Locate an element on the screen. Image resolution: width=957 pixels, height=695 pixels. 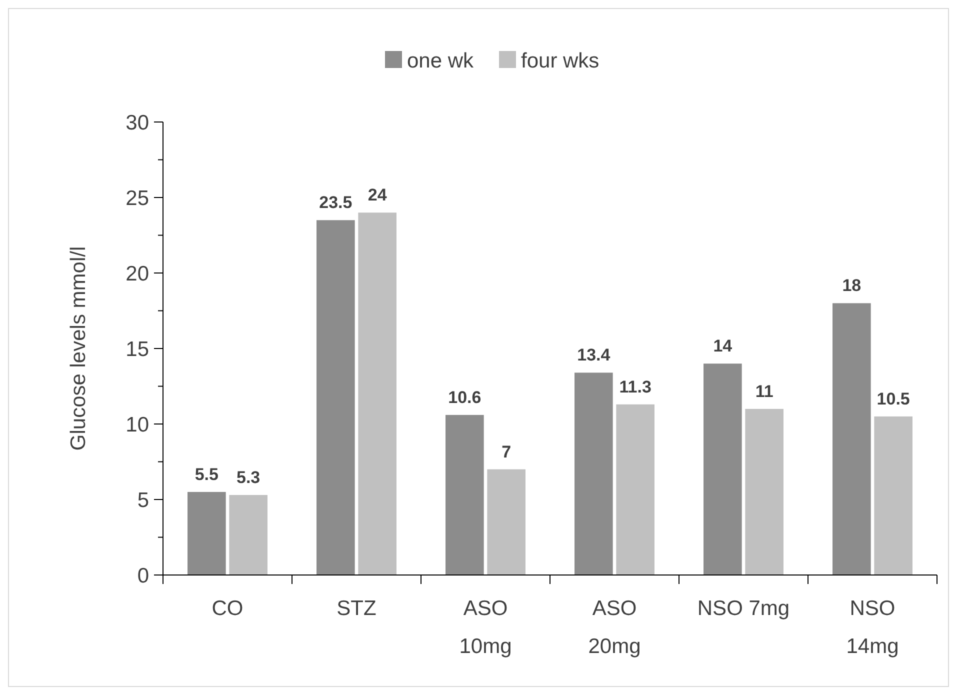
data-label: 13.4 is located at coordinates (594, 355).